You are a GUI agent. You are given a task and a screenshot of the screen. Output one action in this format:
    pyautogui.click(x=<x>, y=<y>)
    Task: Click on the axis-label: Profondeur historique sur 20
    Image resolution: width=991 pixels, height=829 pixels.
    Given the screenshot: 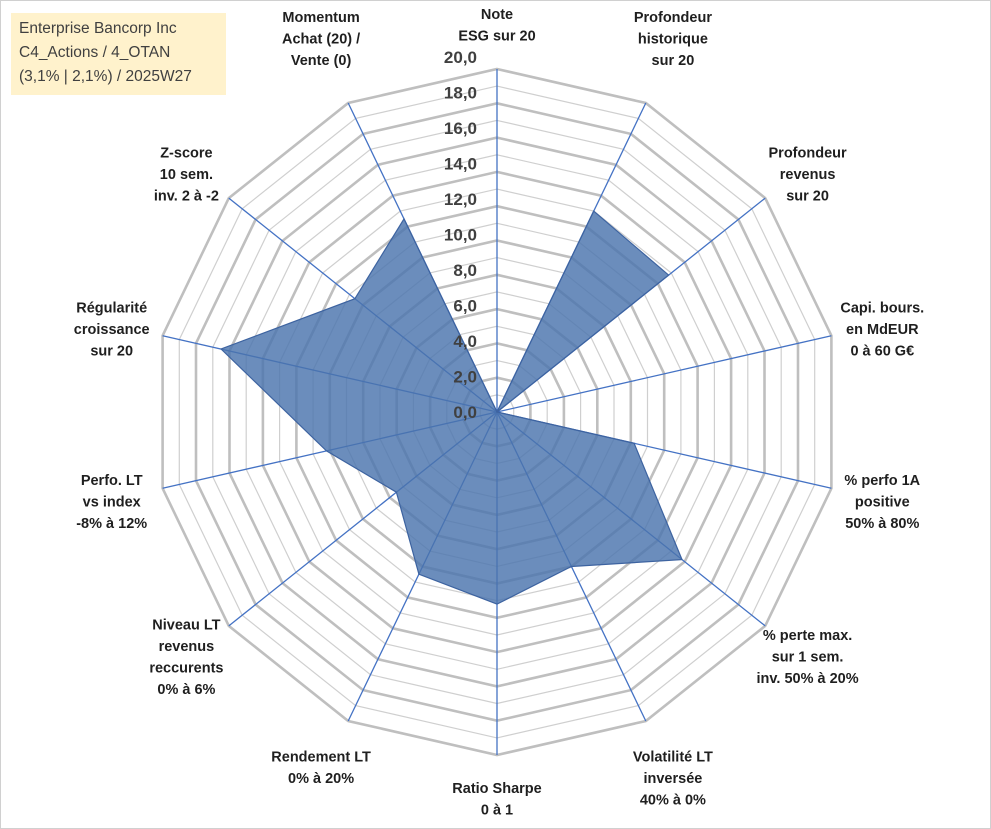 What is the action you would take?
    pyautogui.click(x=673, y=39)
    